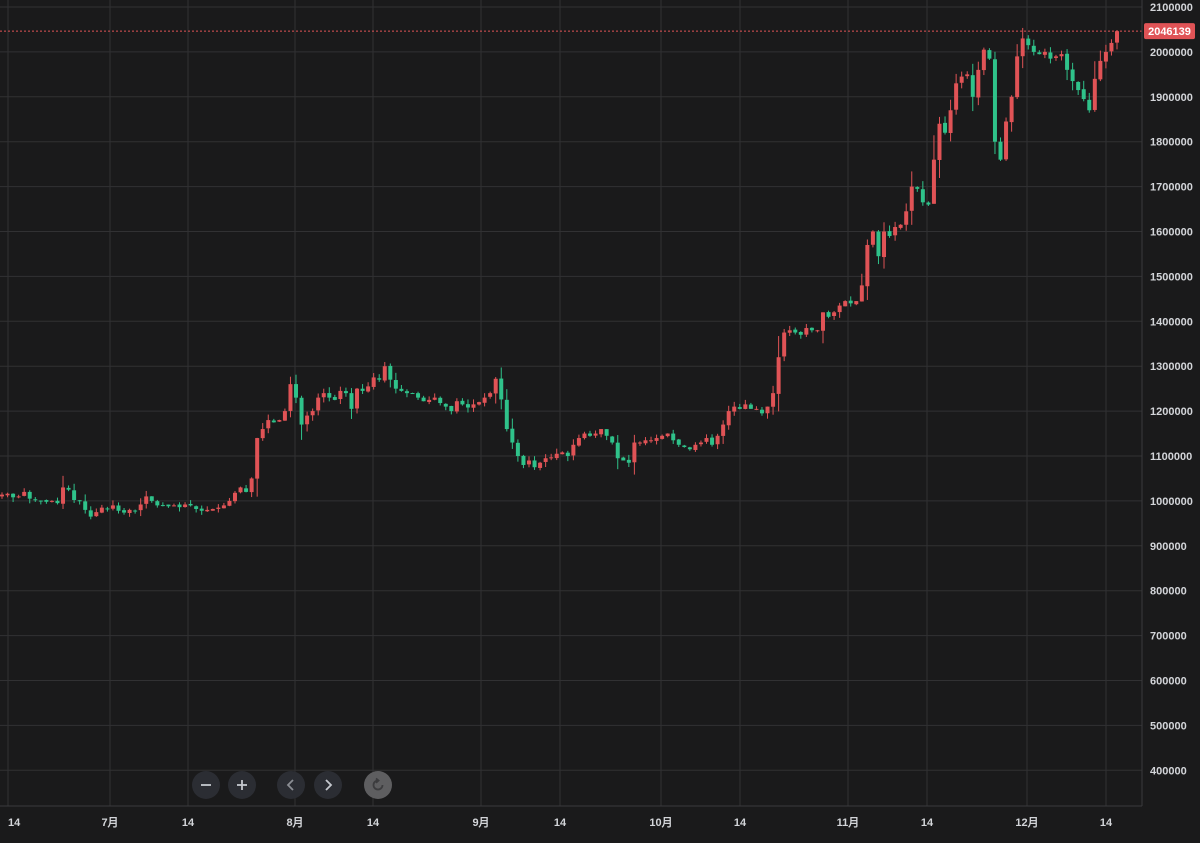 This screenshot has width=1200, height=843. Describe the element at coordinates (291, 785) in the screenshot. I see `scroll-left-button` at that location.